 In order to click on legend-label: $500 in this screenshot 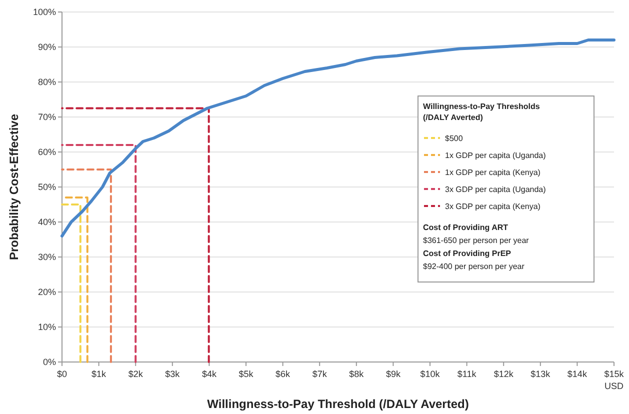, I will do `click(454, 138)`.